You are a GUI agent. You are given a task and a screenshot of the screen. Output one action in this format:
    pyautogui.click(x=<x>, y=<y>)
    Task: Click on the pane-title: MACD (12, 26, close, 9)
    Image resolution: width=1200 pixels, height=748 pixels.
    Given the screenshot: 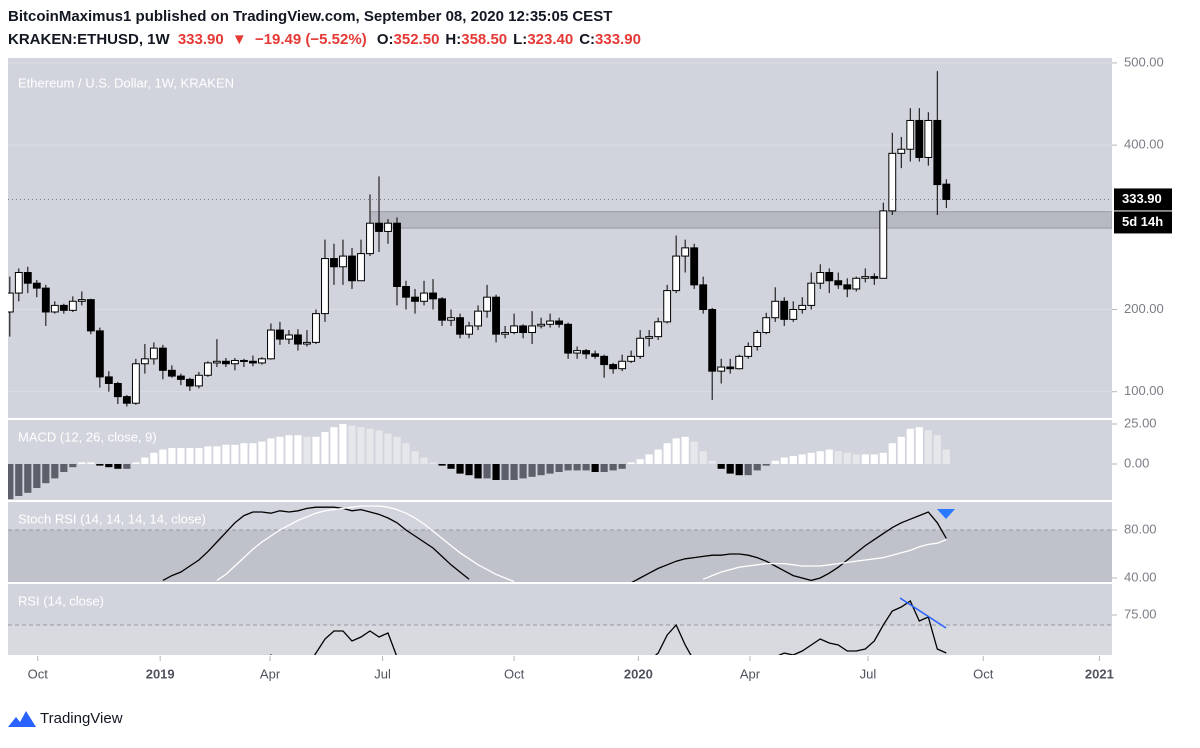 What is the action you would take?
    pyautogui.click(x=87, y=436)
    